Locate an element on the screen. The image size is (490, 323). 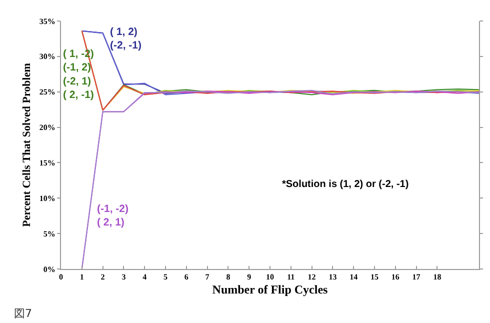
annotation: ( 1, 2) (-2, -1) is located at coordinates (126, 39).